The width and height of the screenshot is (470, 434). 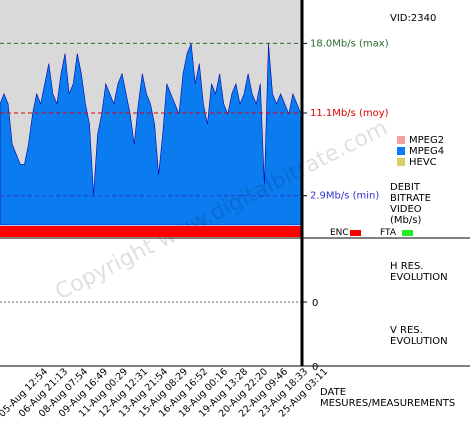 What do you see at coordinates (388, 233) in the screenshot?
I see `flag-label: FTA` at bounding box center [388, 233].